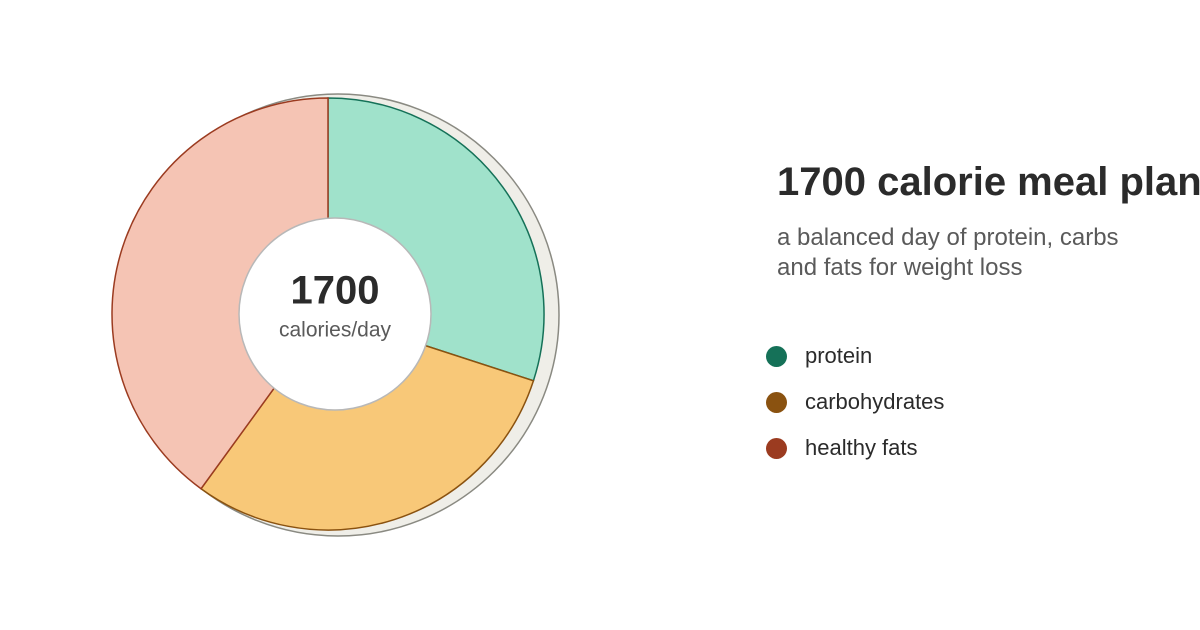 The width and height of the screenshot is (1200, 630). I want to click on legend-item: protein, so click(855, 356).